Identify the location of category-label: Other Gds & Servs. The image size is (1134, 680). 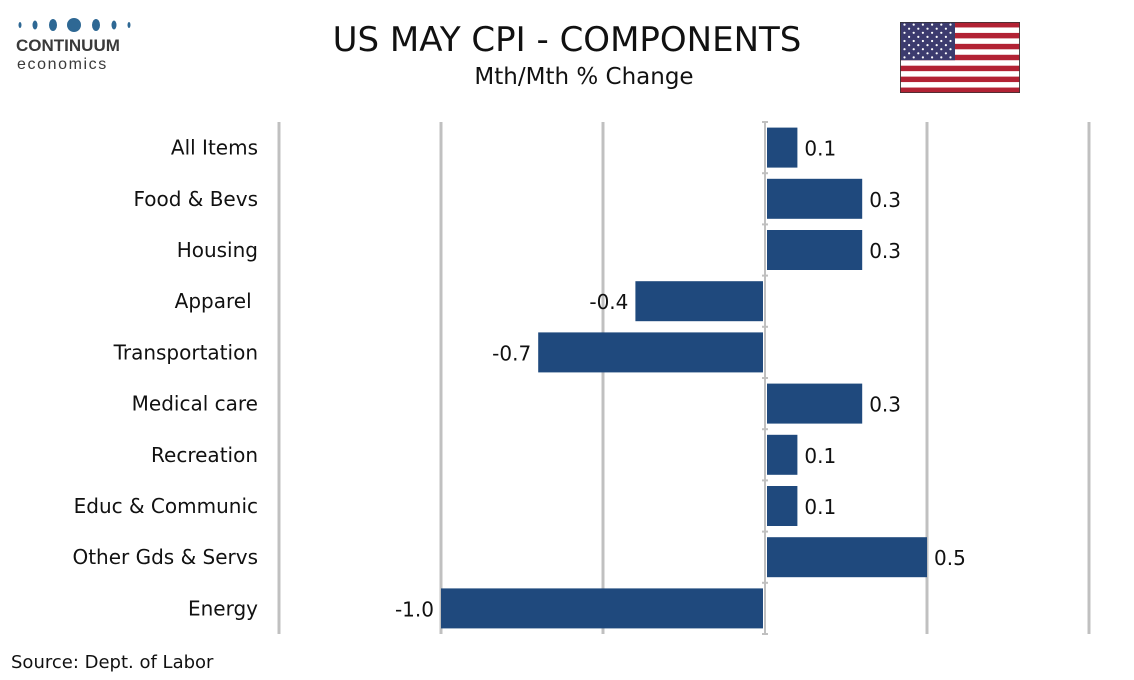
(165, 557).